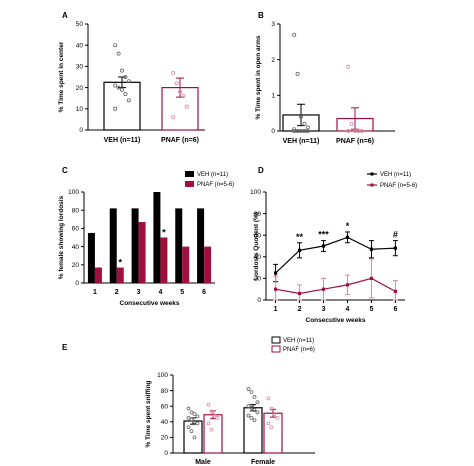  What do you see at coordinates (215, 185) in the screenshot?
I see `panel-c-legend-label: PNAF (n=5-6)` at bounding box center [215, 185].